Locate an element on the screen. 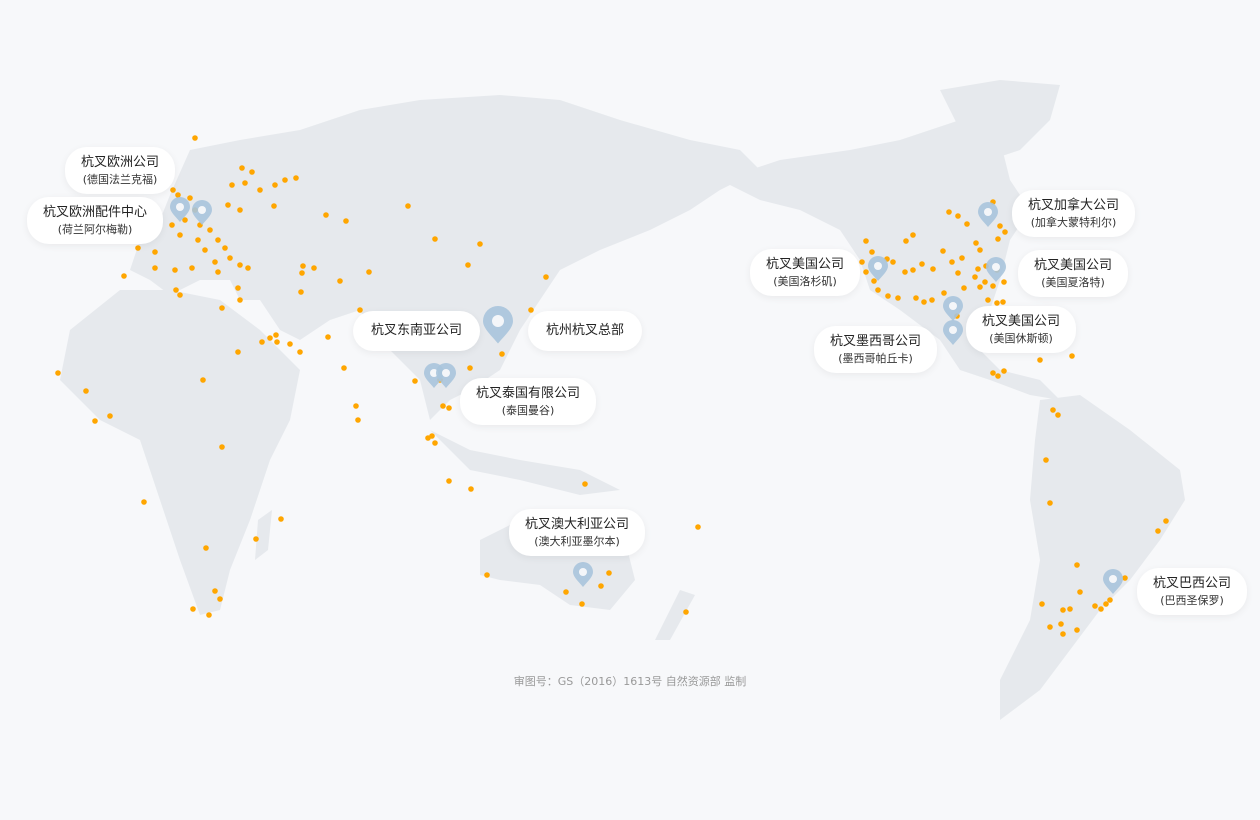 The height and width of the screenshot is (820, 1260). office-location: (加拿大蒙特利尔) is located at coordinates (1073, 222).